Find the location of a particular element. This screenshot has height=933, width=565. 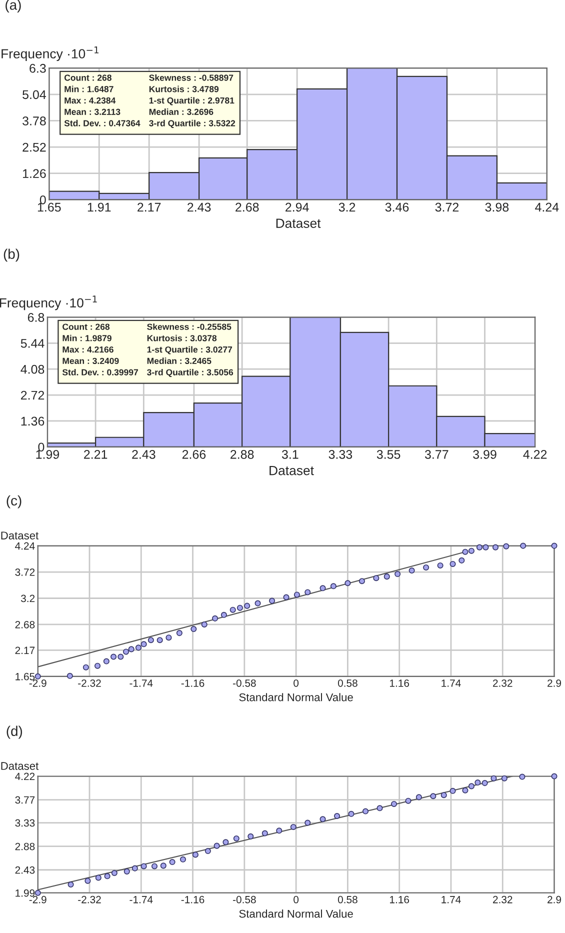

y-tick-label: 3.33 is located at coordinates (25, 823).